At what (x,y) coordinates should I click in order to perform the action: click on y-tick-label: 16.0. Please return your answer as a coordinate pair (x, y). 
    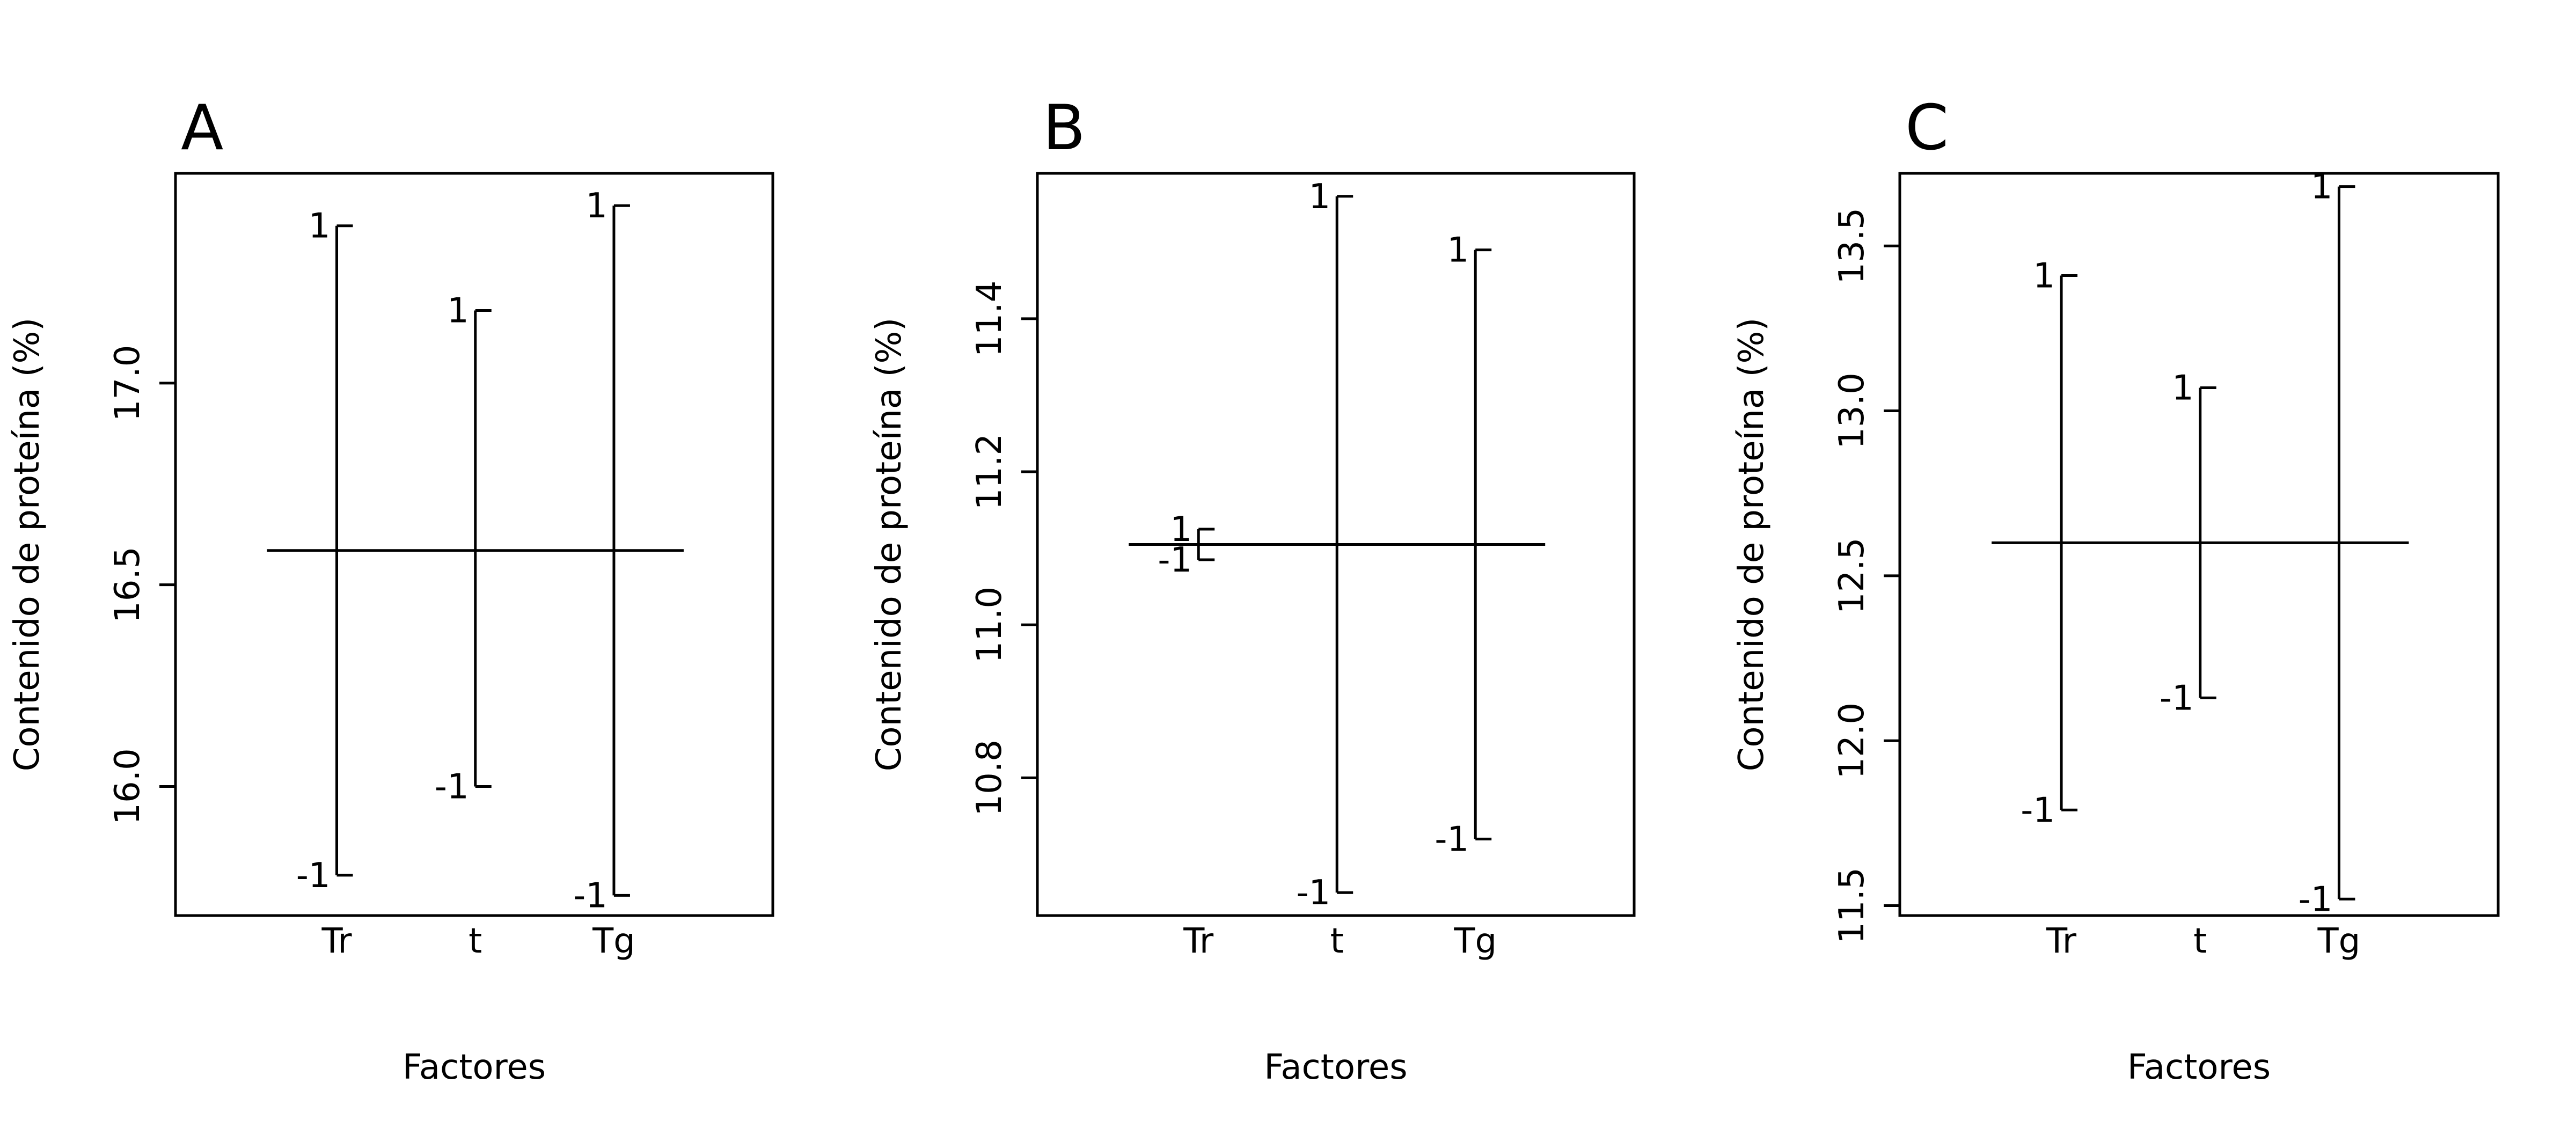
    Looking at the image, I should click on (128, 786).